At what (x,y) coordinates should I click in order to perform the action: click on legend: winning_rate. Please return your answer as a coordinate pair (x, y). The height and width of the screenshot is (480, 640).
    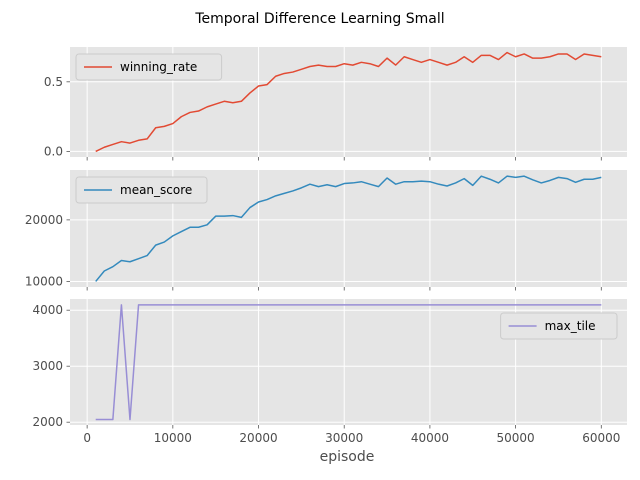
    Looking at the image, I should click on (149, 67).